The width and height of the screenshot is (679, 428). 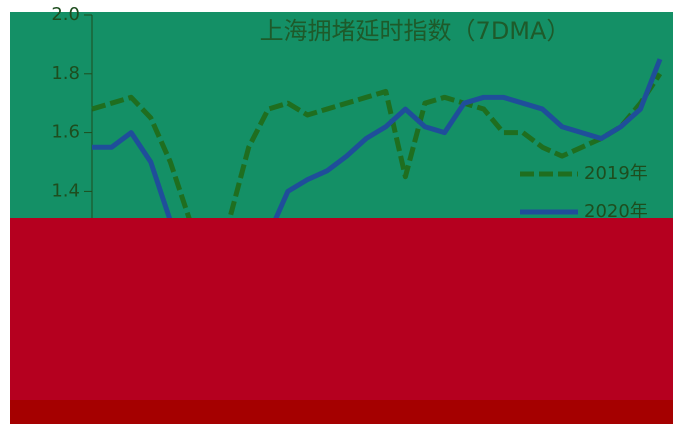 What do you see at coordinates (341, 412) in the screenshot?
I see `overlay-strip` at bounding box center [341, 412].